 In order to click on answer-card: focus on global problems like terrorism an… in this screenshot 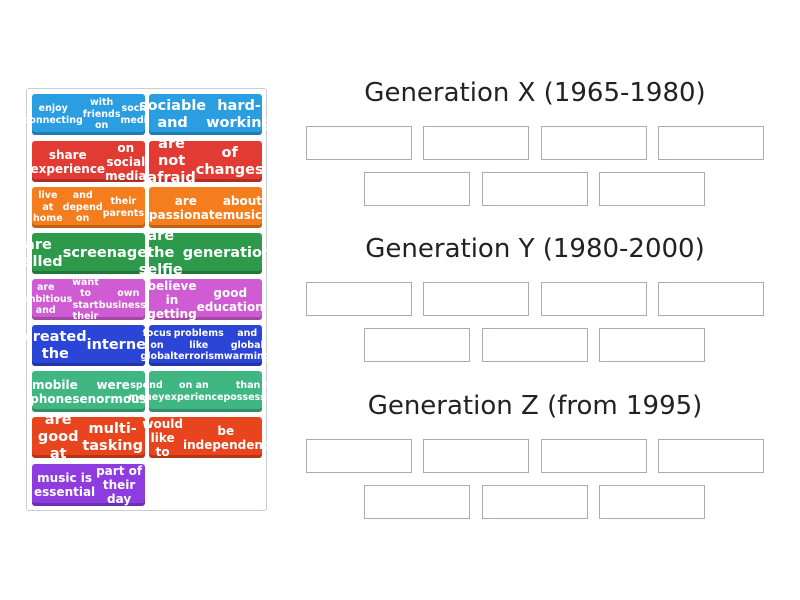, I will do `click(206, 345)`.